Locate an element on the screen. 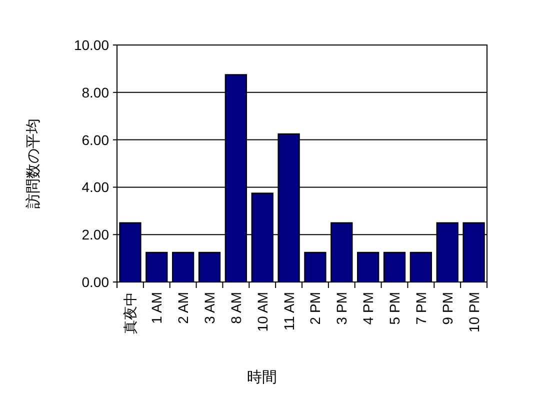  x-tick-label: 1 AM is located at coordinates (156, 308).